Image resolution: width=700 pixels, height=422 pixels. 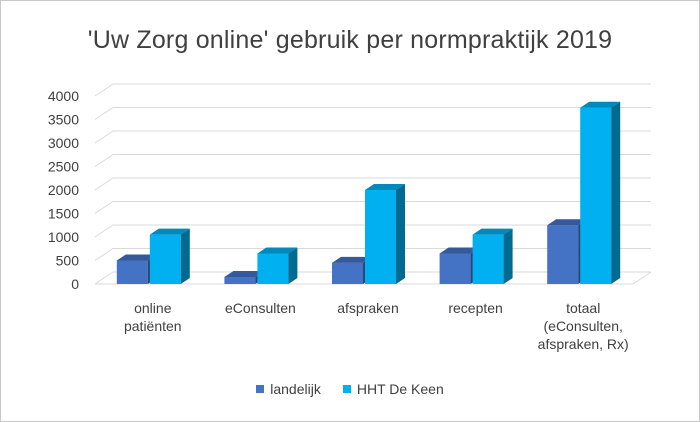 I want to click on bar-hht-de-keen-3-side, so click(x=508, y=256).